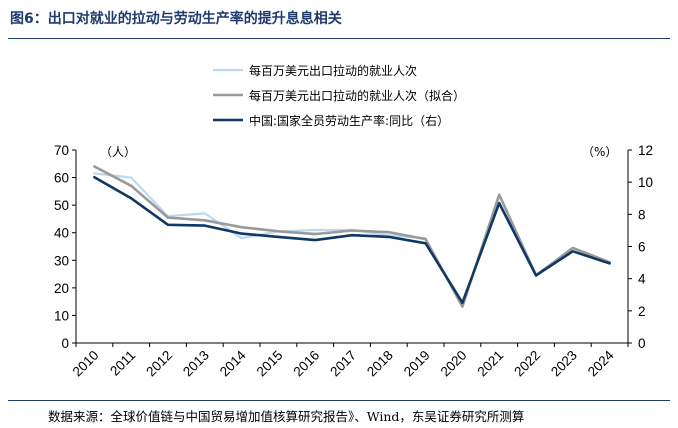 The image size is (678, 428). Describe the element at coordinates (343, 364) in the screenshot. I see `x-tick-label: 2017` at that location.